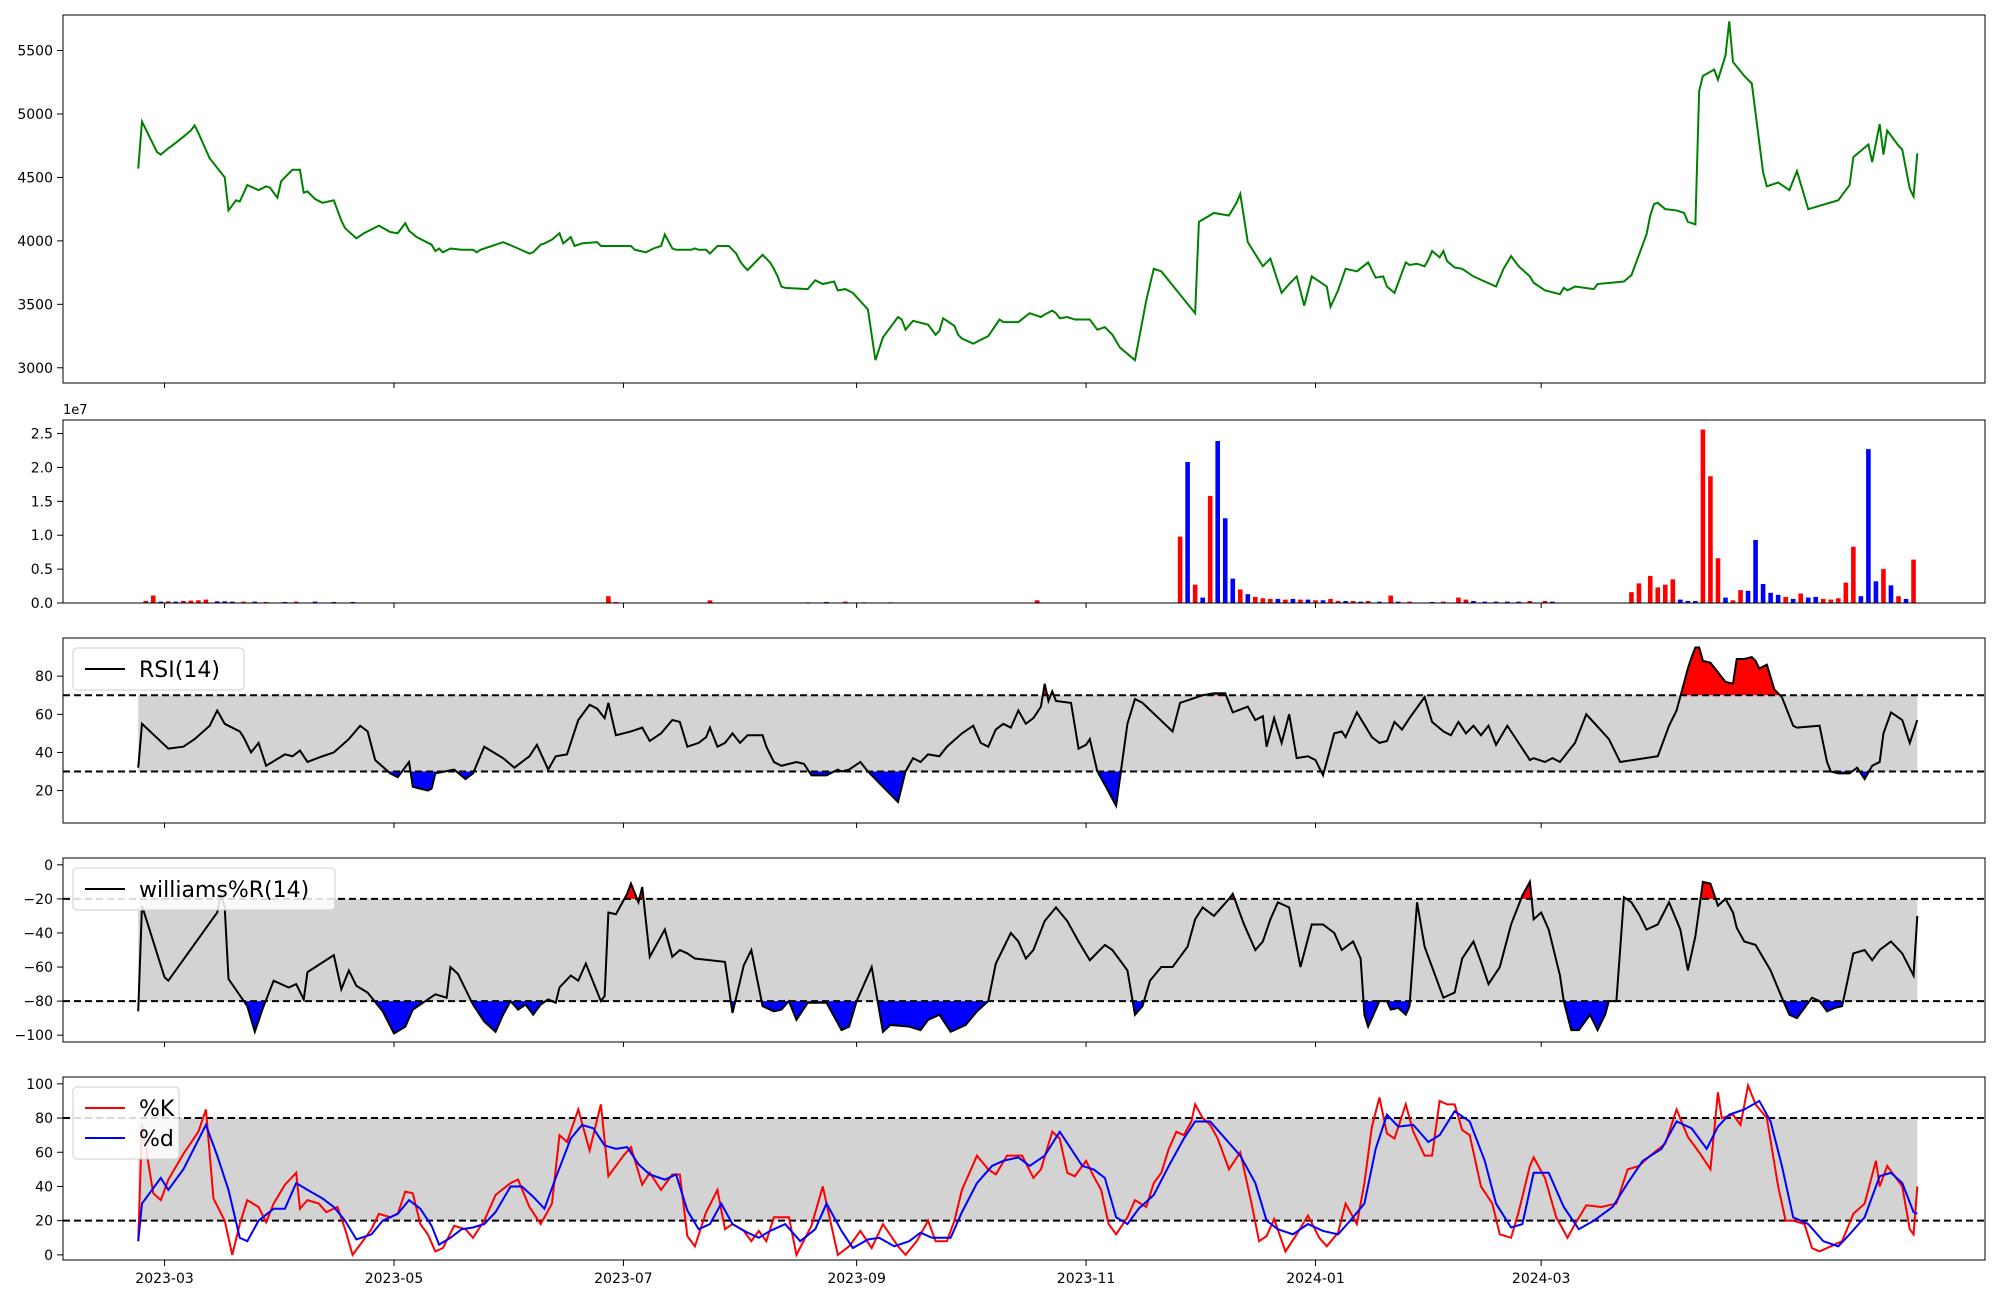 Image resolution: width=2000 pixels, height=1300 pixels. What do you see at coordinates (38, 934) in the screenshot?
I see `y-tick-label: −40` at bounding box center [38, 934].